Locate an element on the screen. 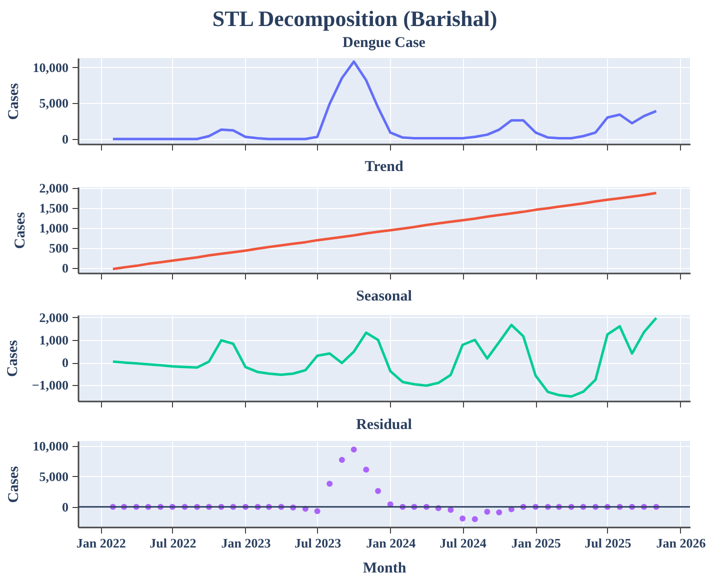 This screenshot has width=715, height=577. chart-title: Seasonal is located at coordinates (384, 296).